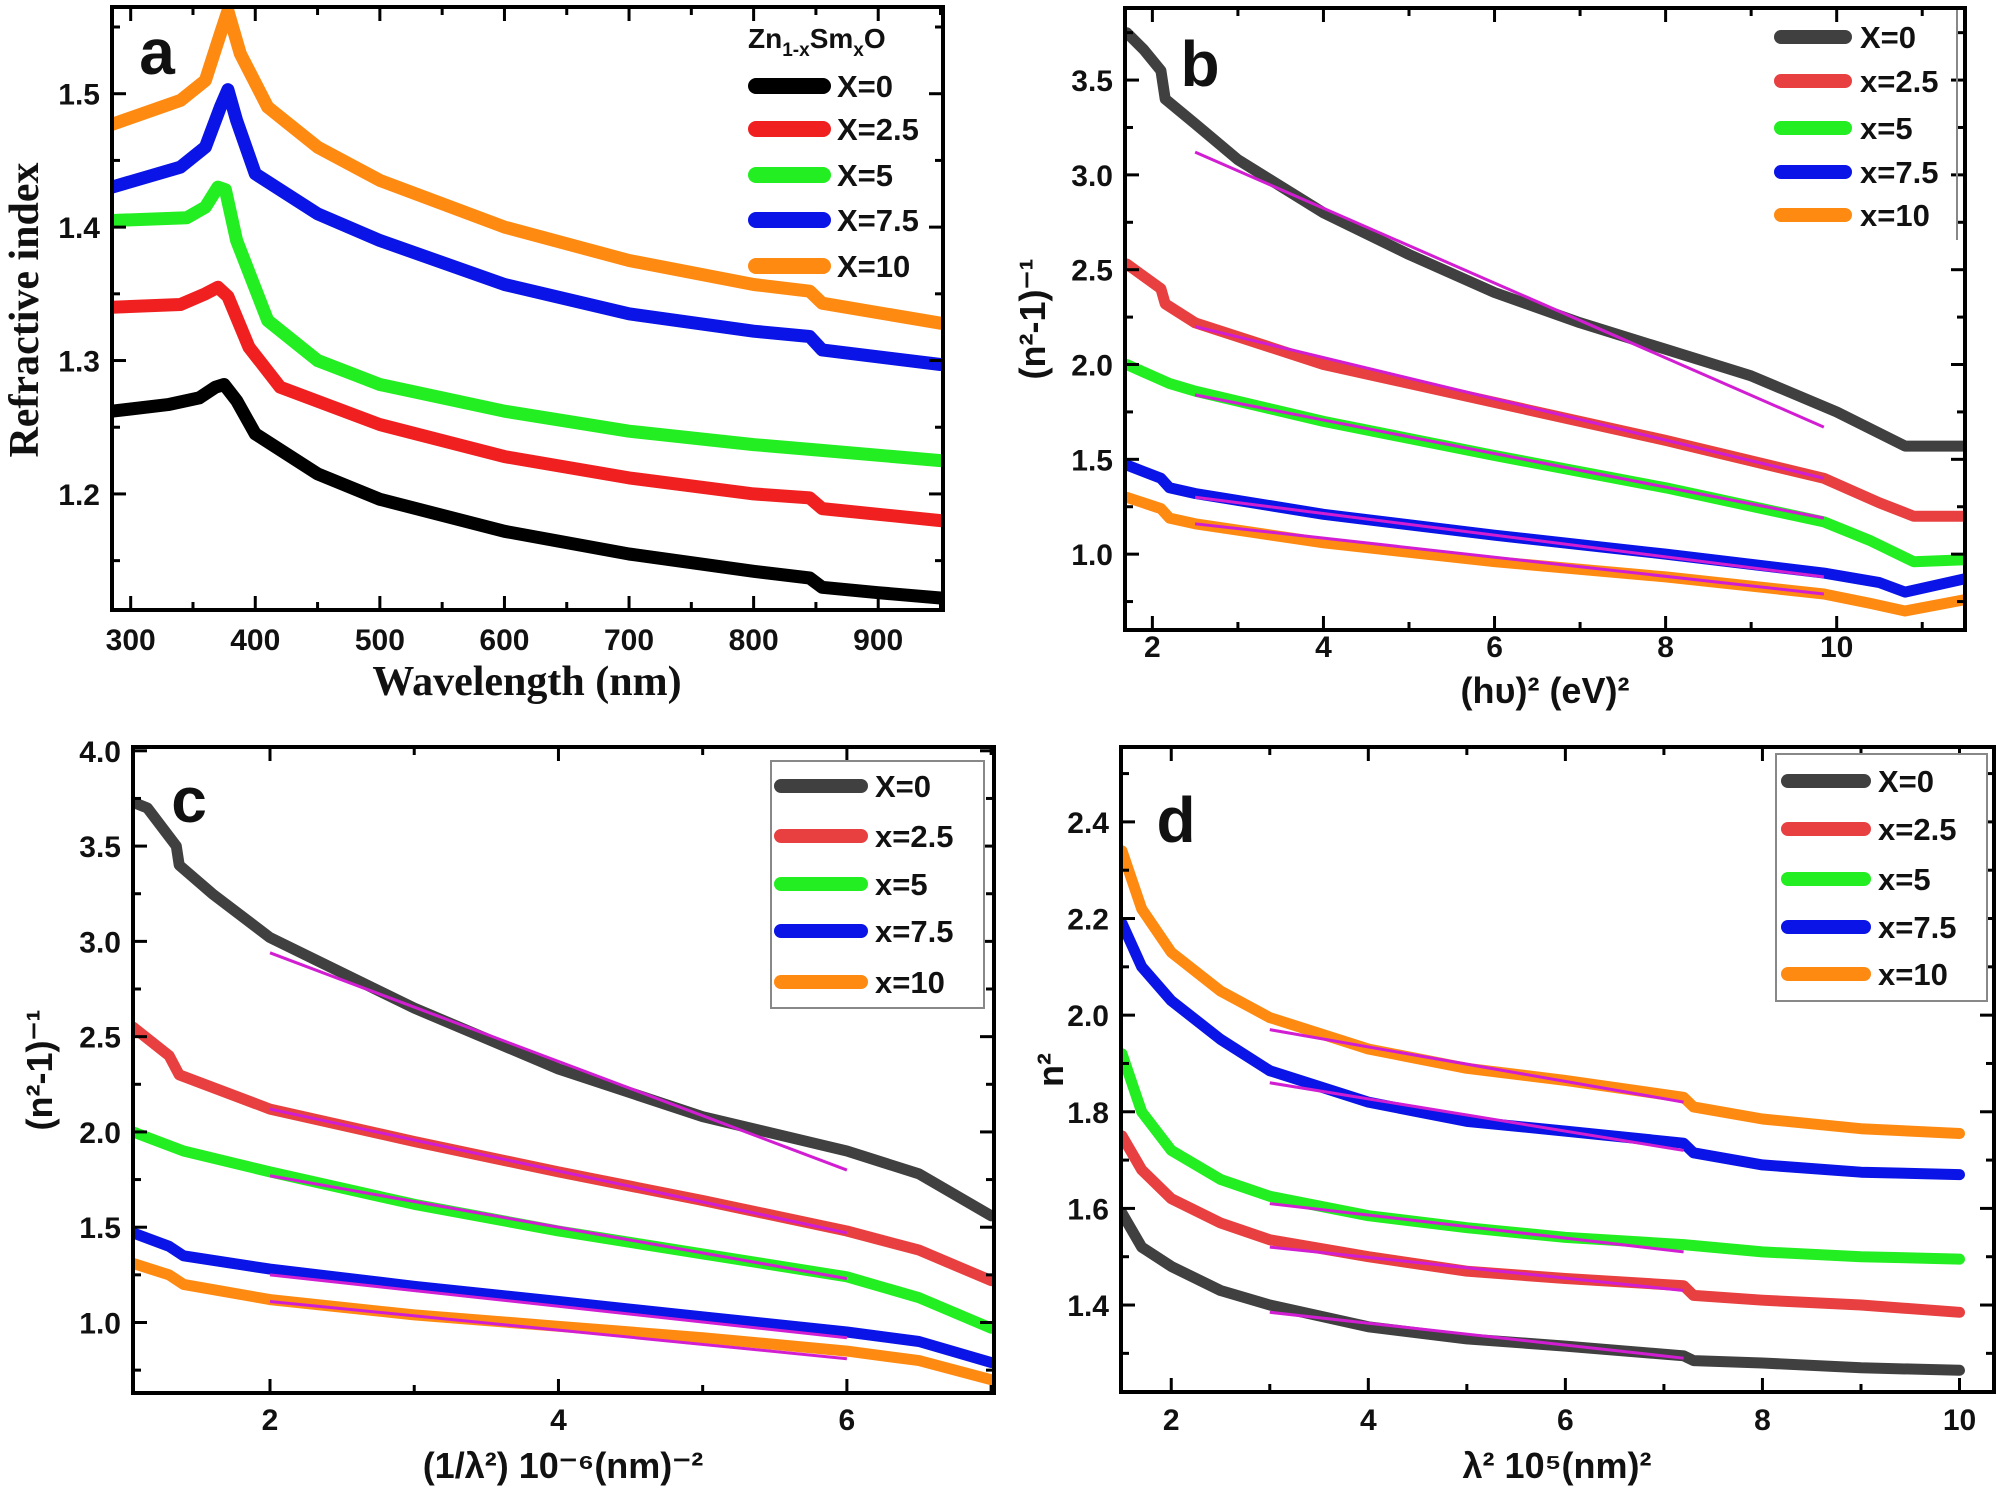 The height and width of the screenshot is (1496, 2000). Describe the element at coordinates (563, 1465) in the screenshot. I see `x-axis-title: (1/λ²) 10⁻⁶(nm)⁻²` at that location.